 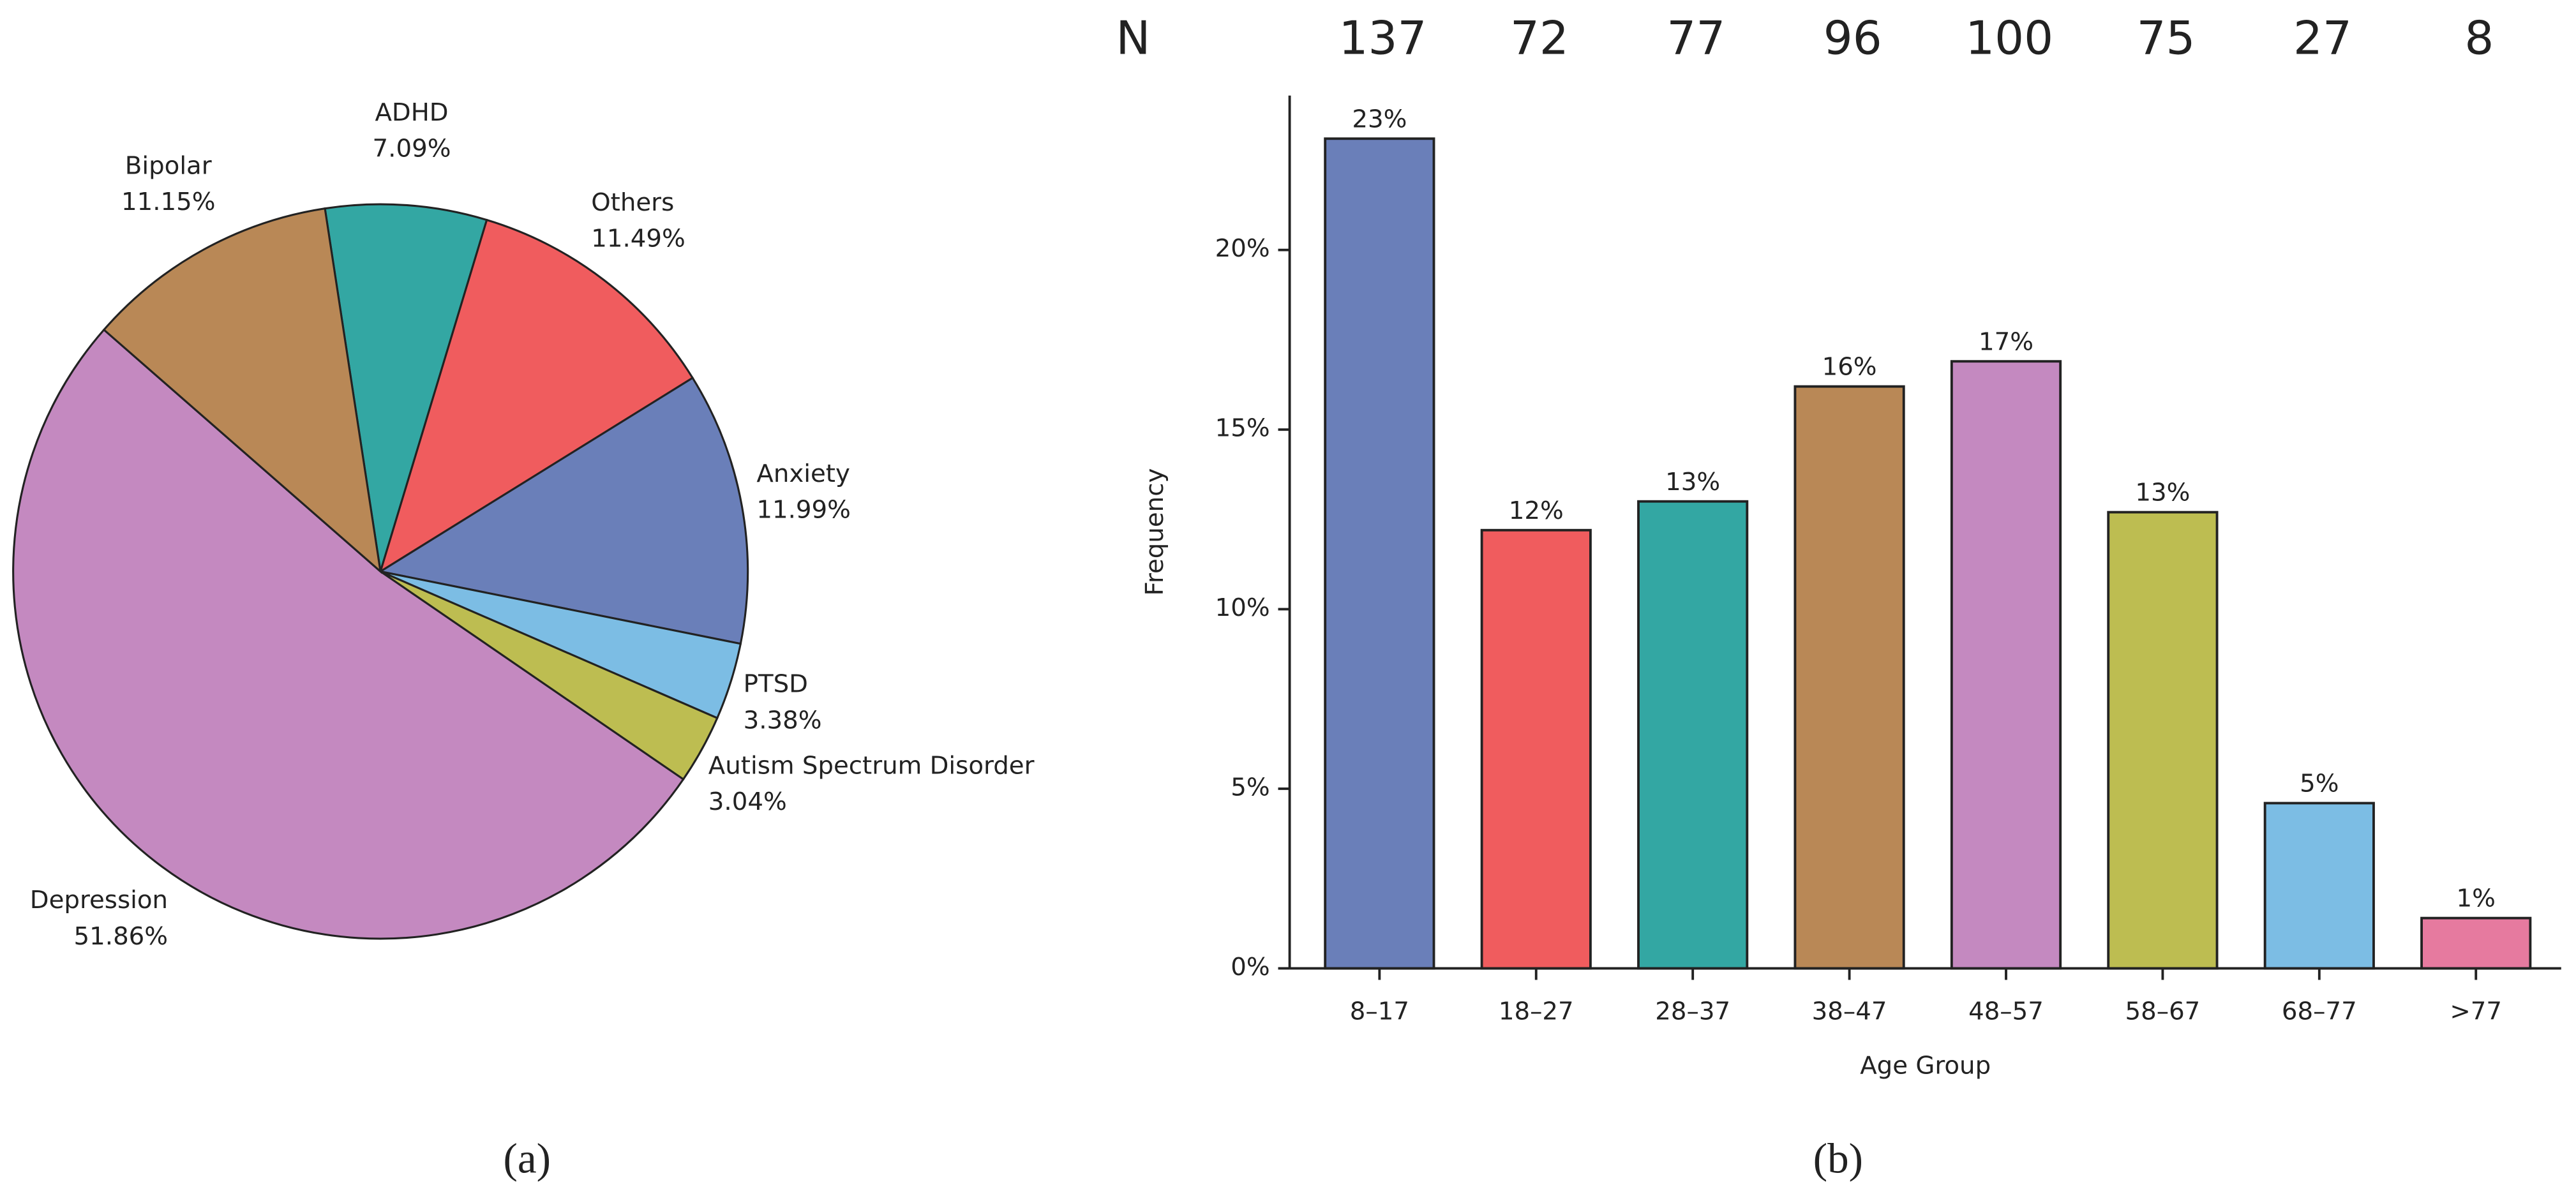 I want to click on slice-label: Depression, so click(x=99, y=900).